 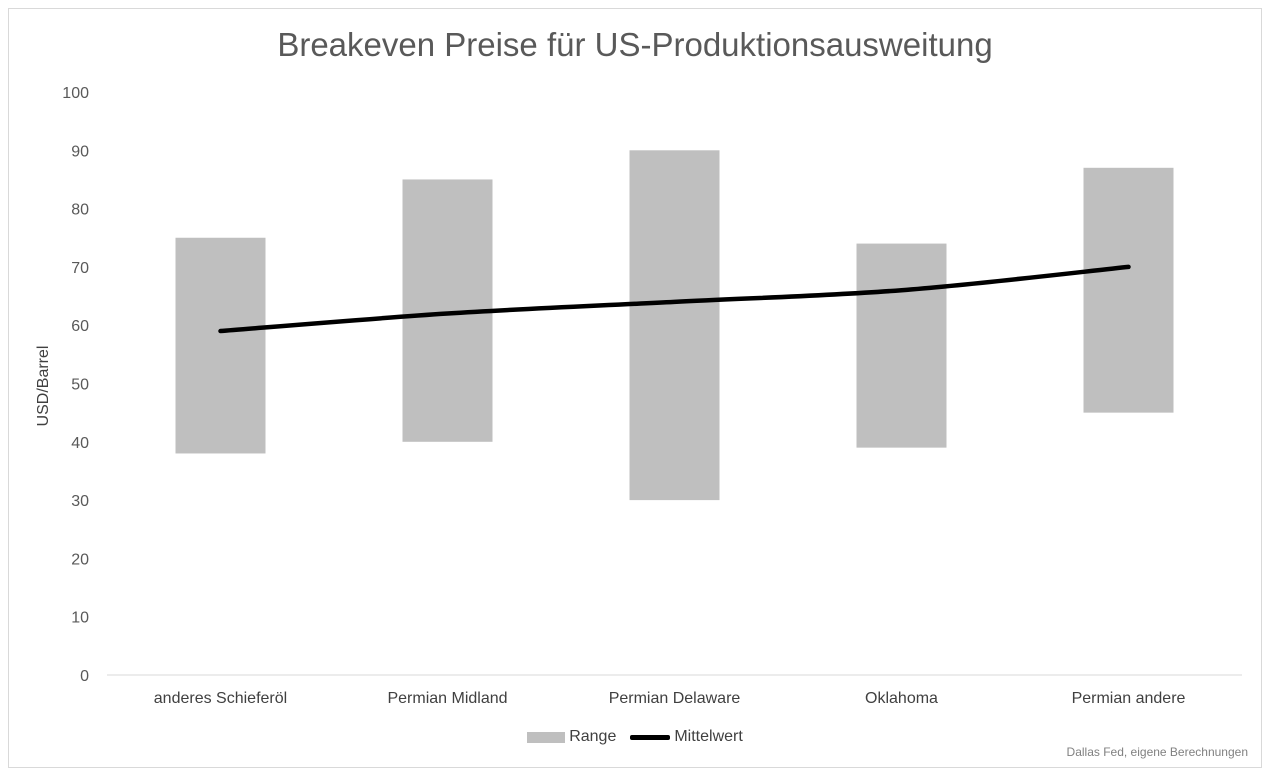 What do you see at coordinates (447, 698) in the screenshot?
I see `x-tick-label: Permian Midland` at bounding box center [447, 698].